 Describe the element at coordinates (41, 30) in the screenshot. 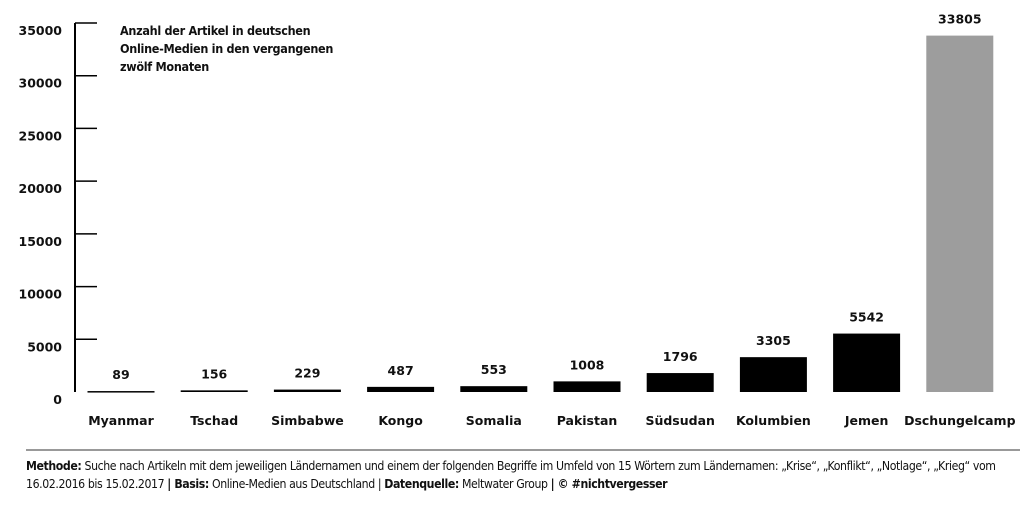

I see `y-tick-label: 35000` at that location.